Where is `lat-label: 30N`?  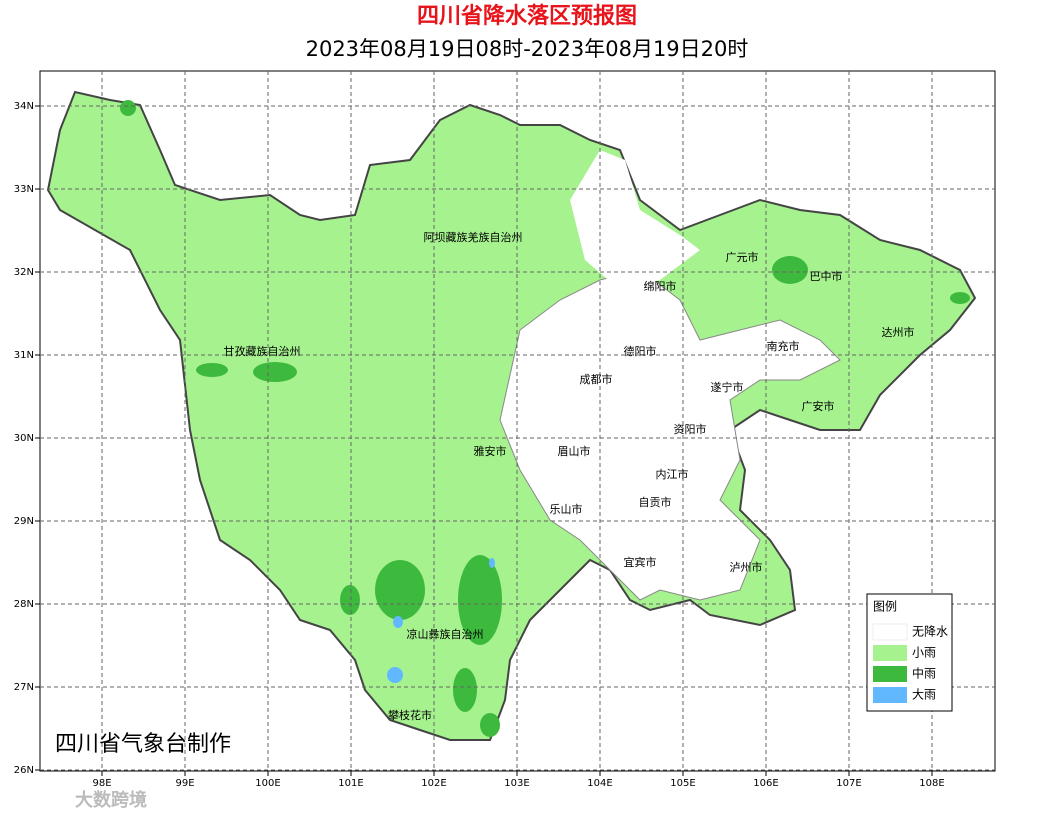 lat-label: 30N is located at coordinates (24, 438).